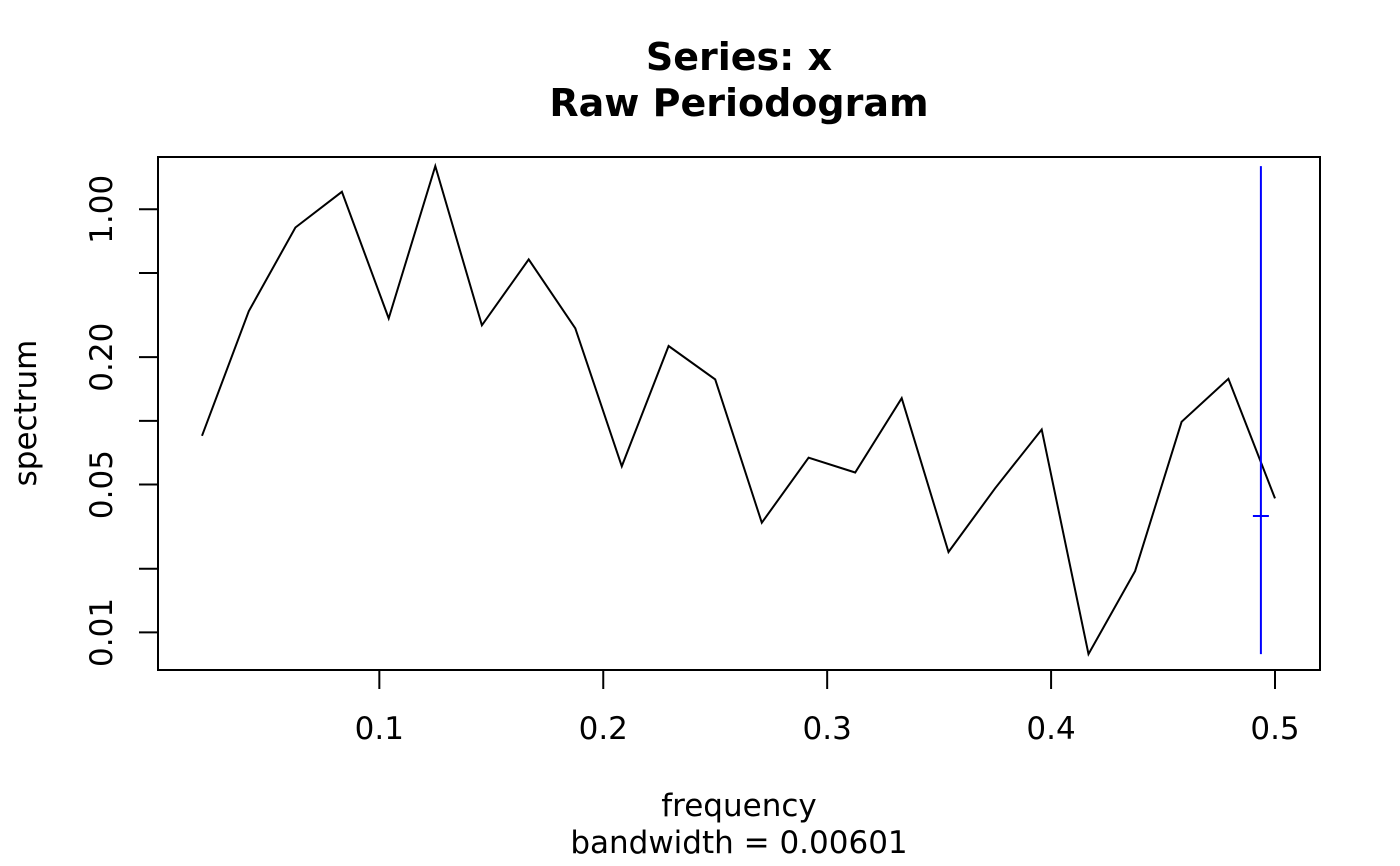 Image resolution: width=1400 pixels, height=866 pixels. I want to click on confidence-interval-bar, so click(1260, 410).